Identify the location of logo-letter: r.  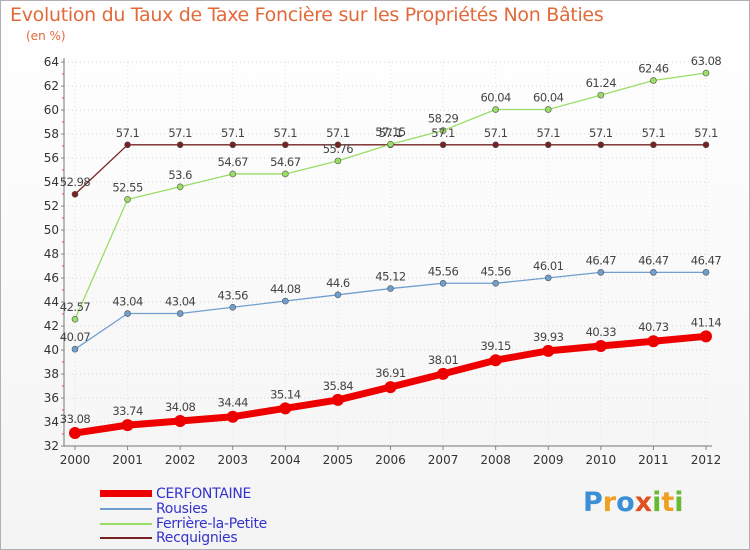
(609, 502).